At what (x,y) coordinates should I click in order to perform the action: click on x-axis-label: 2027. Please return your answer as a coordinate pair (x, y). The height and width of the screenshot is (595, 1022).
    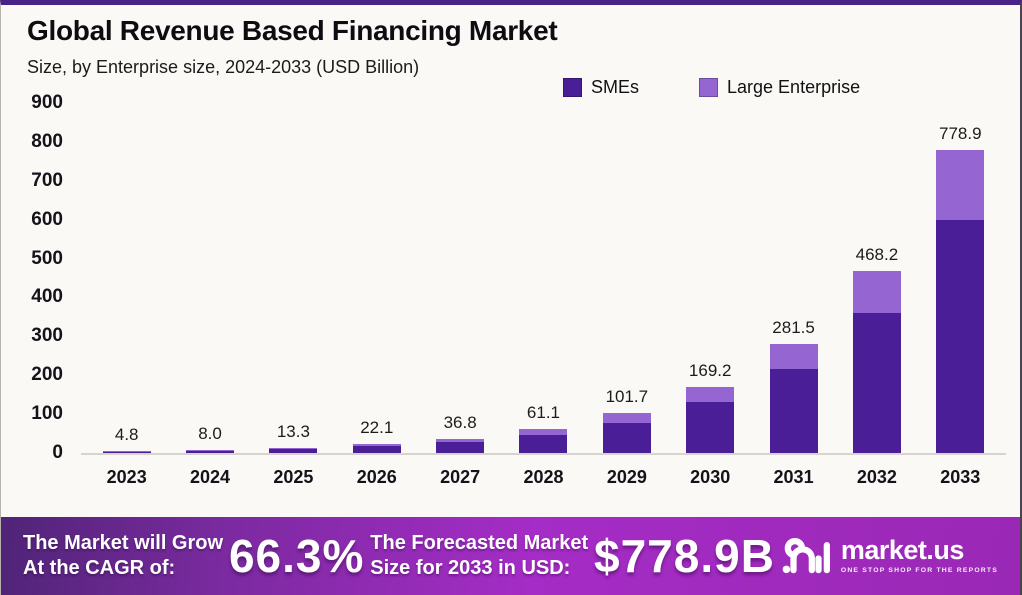
    Looking at the image, I should click on (460, 477).